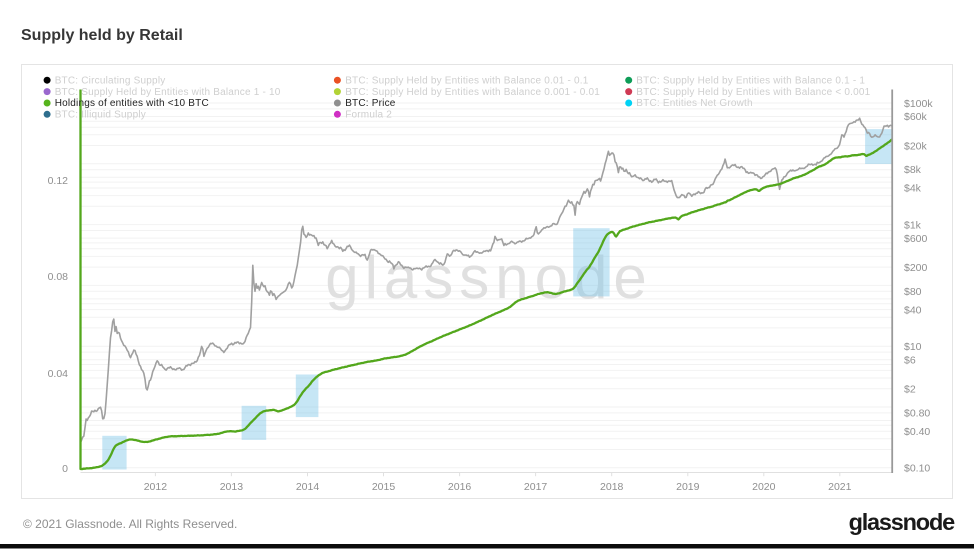  What do you see at coordinates (58, 181) in the screenshot?
I see `svg-text: 0.12` at bounding box center [58, 181].